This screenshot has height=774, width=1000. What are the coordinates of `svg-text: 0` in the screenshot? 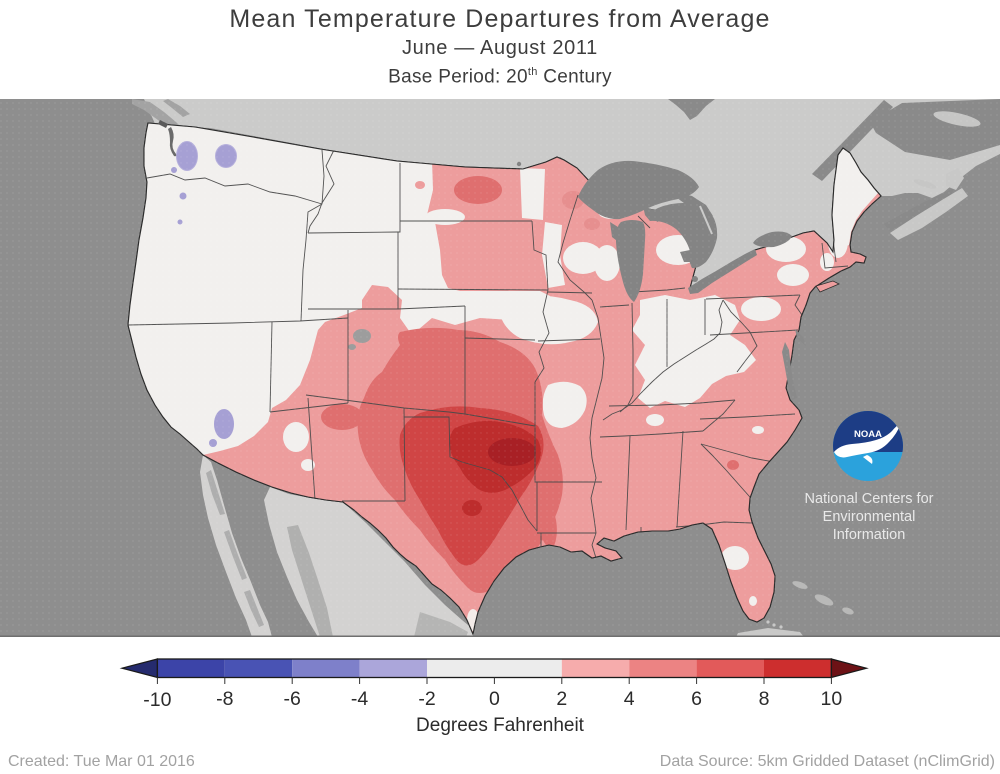 It's located at (494, 699).